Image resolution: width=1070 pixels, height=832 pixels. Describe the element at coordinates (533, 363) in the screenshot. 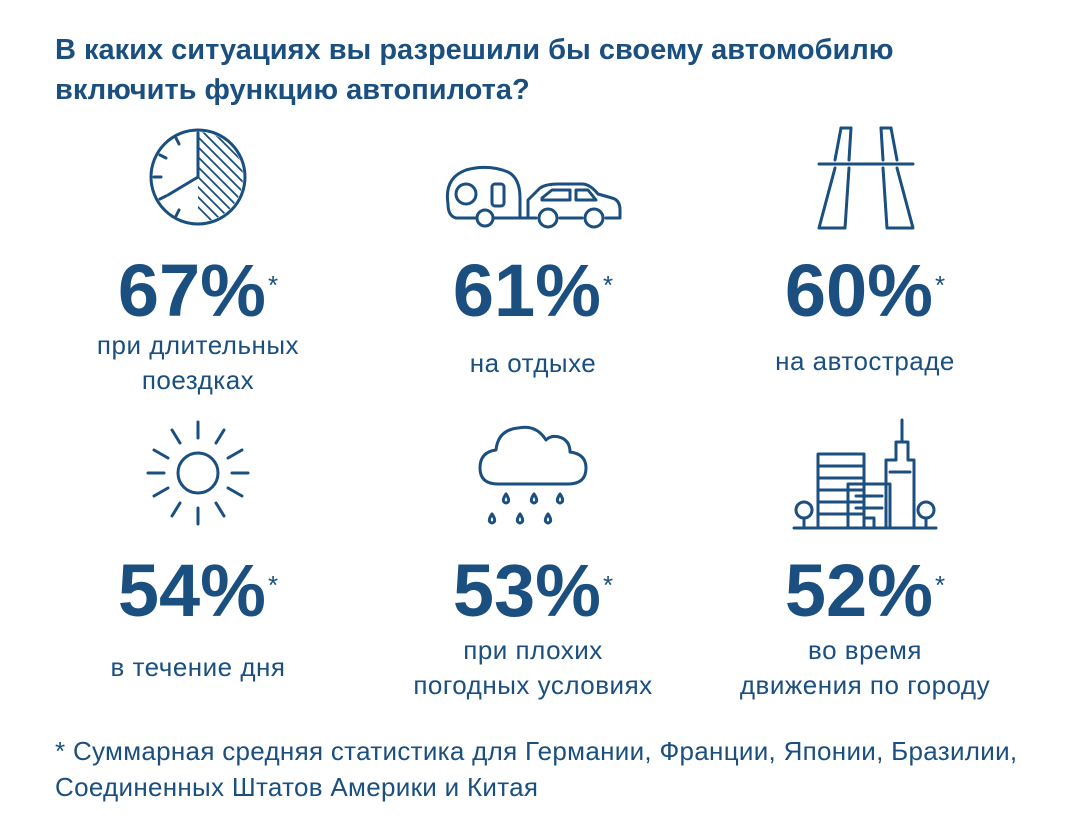

I see `stat-label: на отдыхе` at that location.